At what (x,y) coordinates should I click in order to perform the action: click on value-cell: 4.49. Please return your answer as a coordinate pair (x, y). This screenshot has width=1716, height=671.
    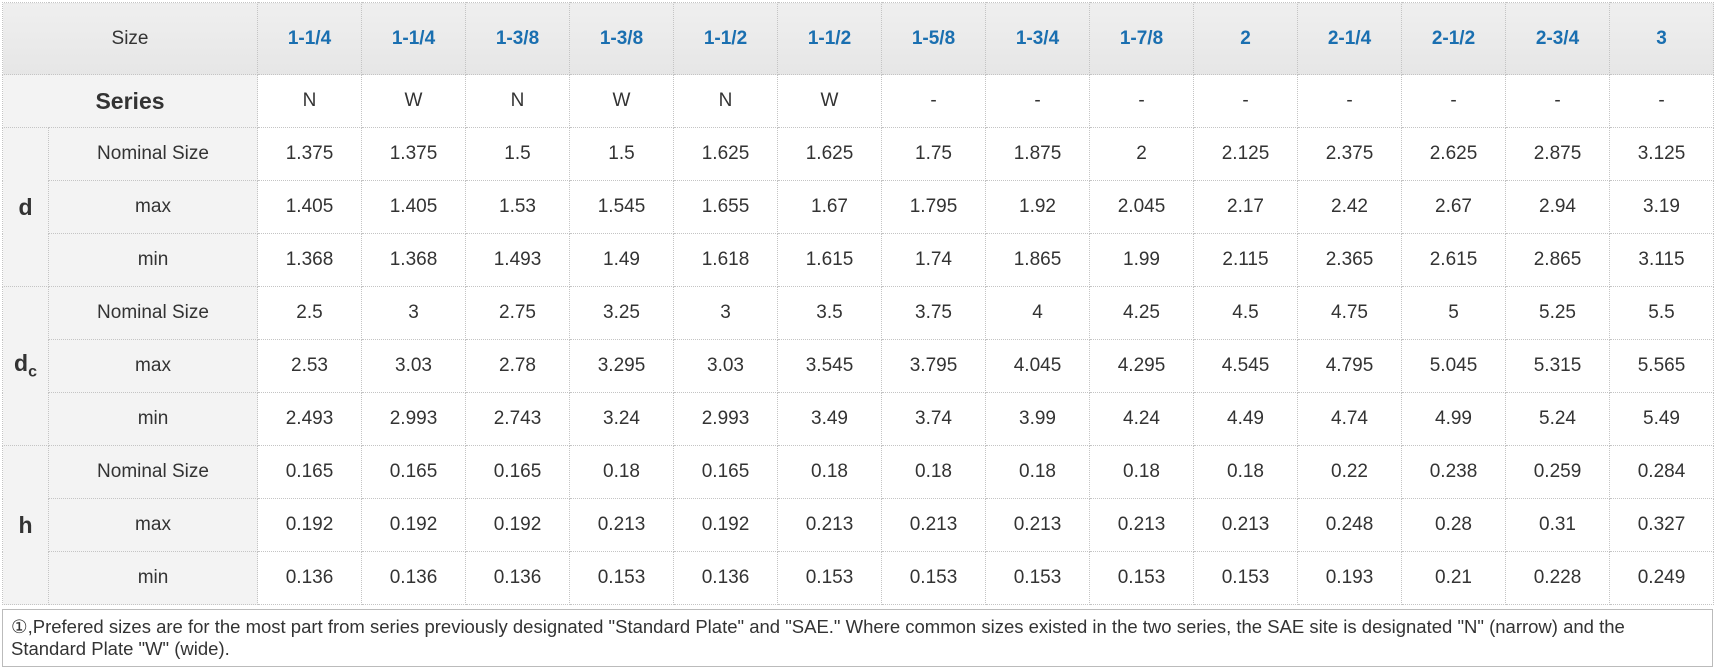
    Looking at the image, I should click on (1245, 419).